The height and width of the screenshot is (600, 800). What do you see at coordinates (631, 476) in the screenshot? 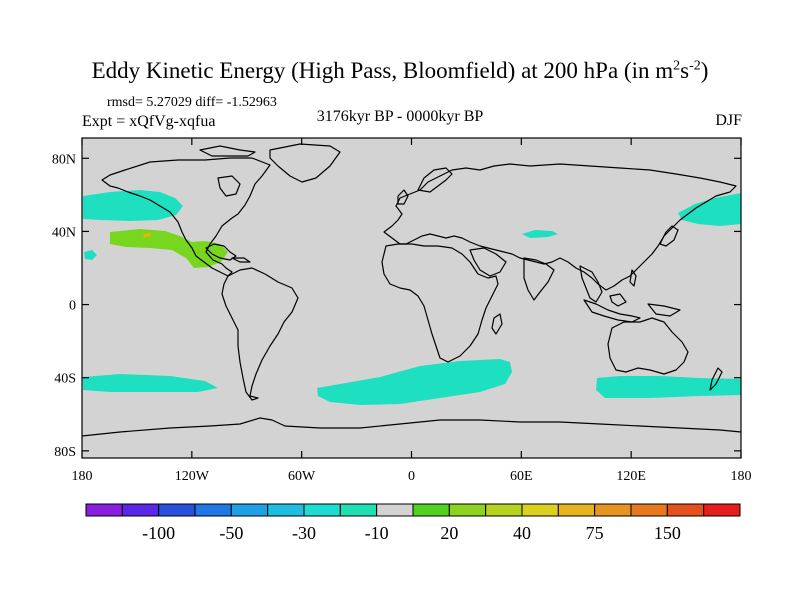
I see `lon-label: 120E` at bounding box center [631, 476].